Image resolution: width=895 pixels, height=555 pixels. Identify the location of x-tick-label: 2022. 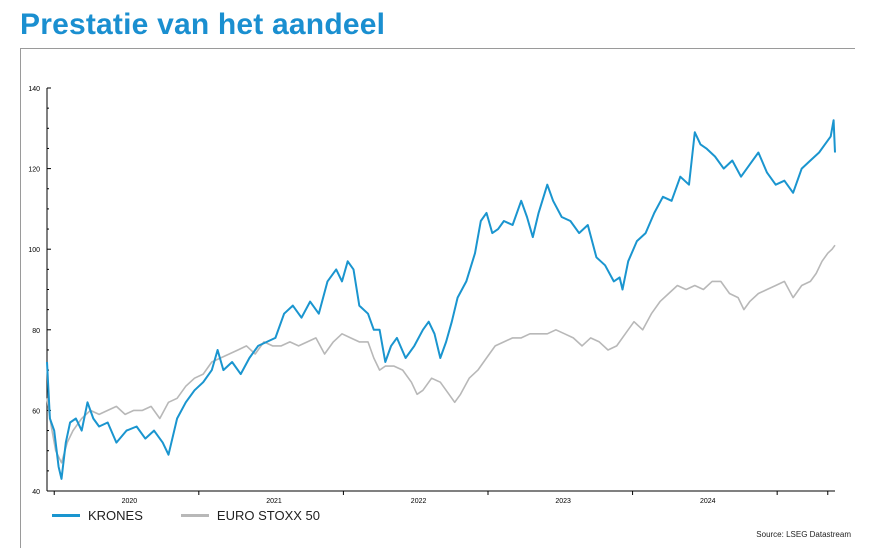
(419, 501).